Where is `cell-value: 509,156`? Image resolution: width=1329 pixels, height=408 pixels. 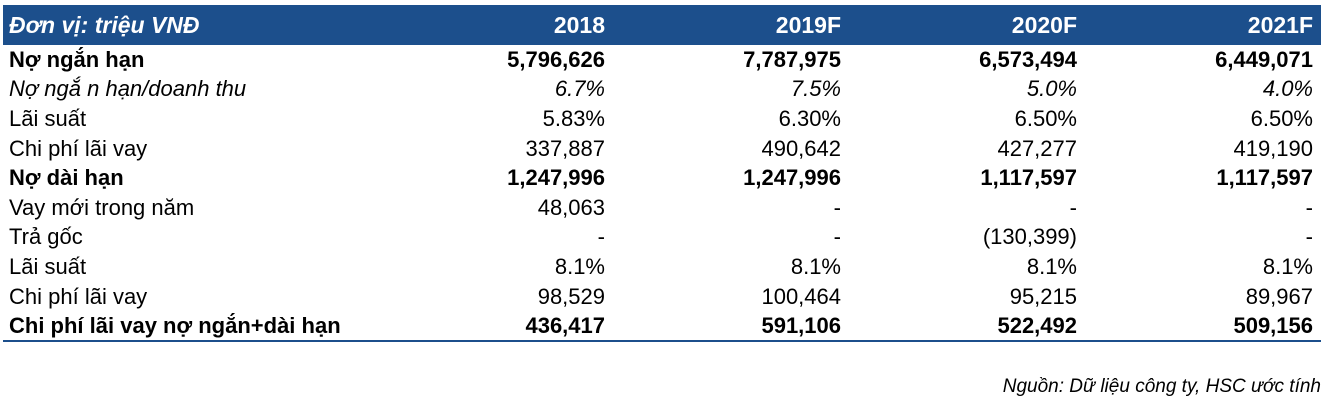 cell-value: 509,156 is located at coordinates (1203, 326).